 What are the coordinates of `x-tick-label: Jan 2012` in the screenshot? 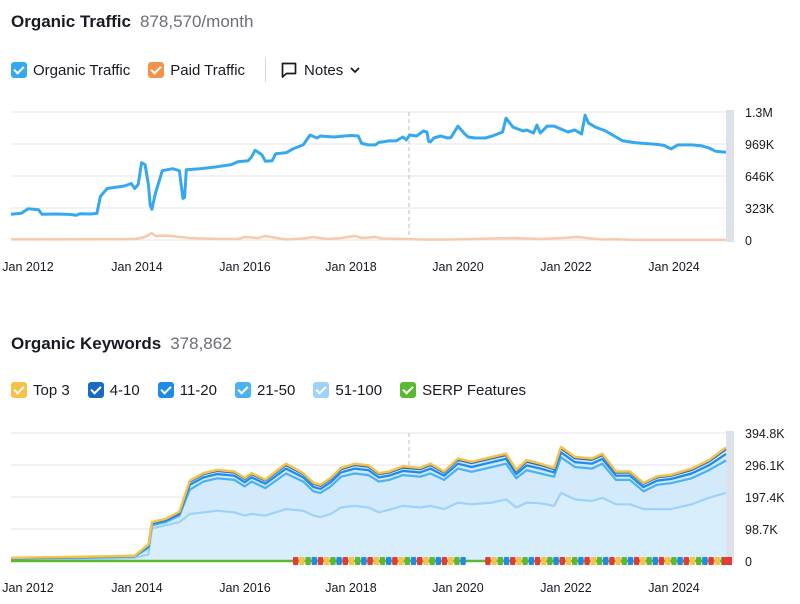 It's located at (27, 588).